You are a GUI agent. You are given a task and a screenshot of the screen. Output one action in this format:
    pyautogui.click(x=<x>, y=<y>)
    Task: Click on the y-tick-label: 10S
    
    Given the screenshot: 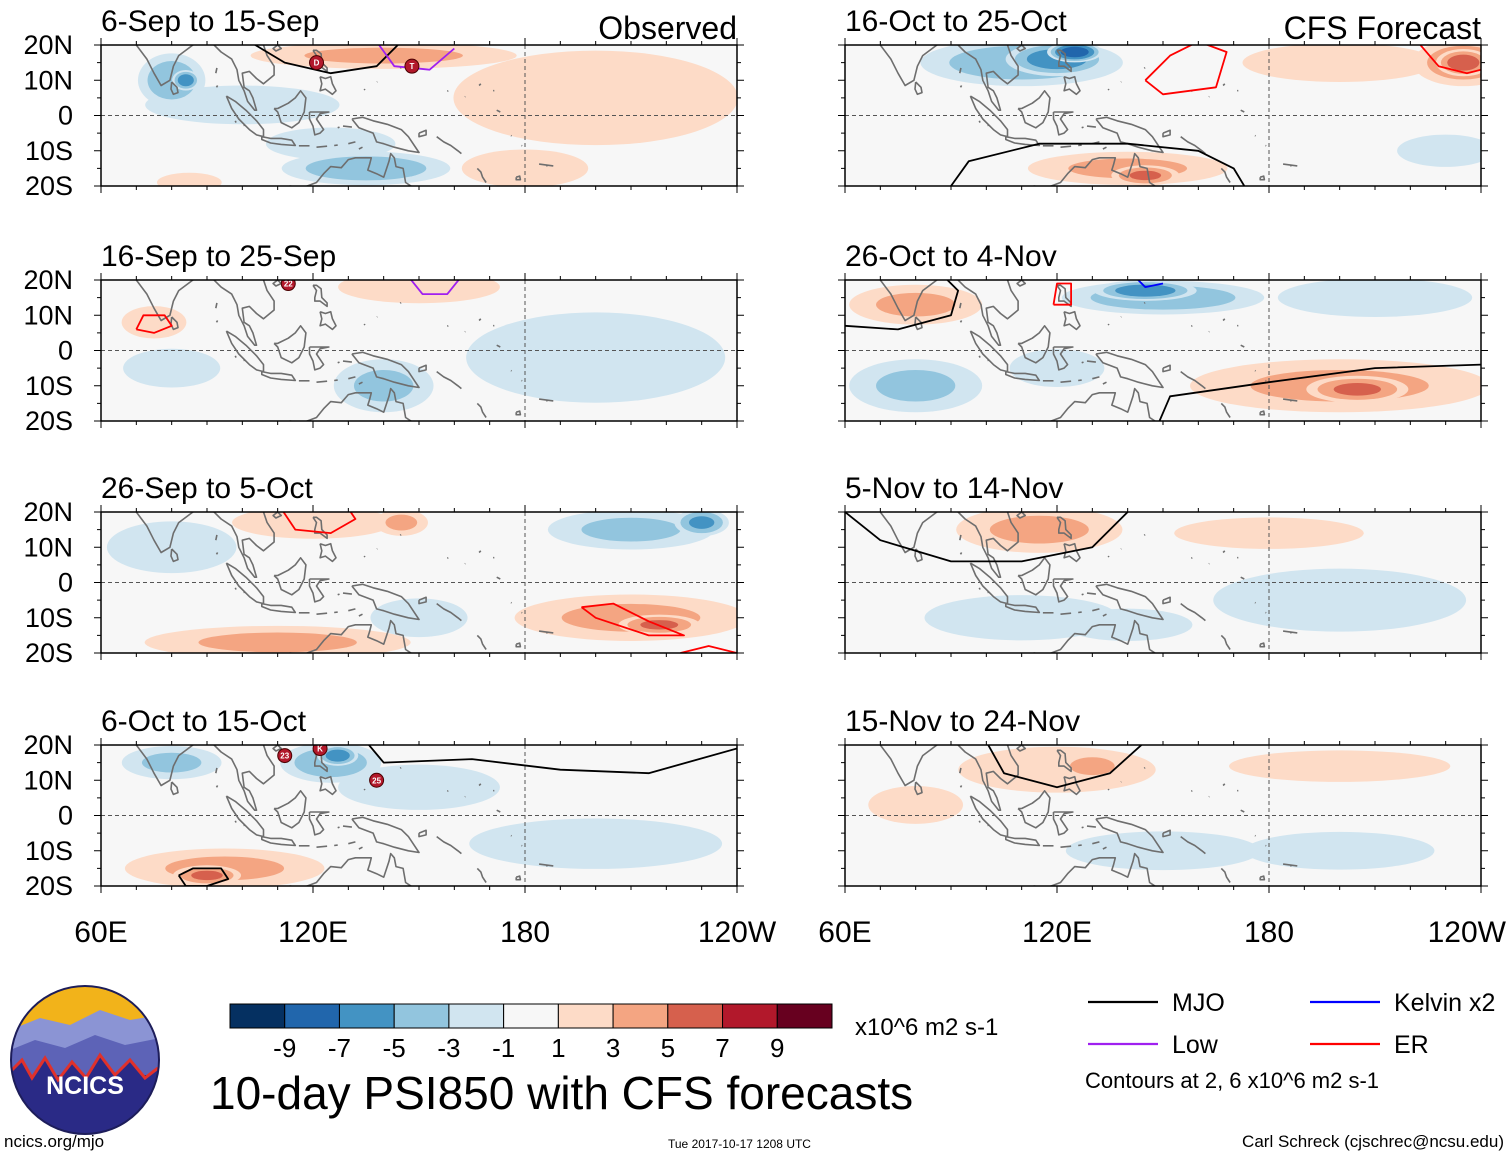 What is the action you would take?
    pyautogui.click(x=49, y=851)
    